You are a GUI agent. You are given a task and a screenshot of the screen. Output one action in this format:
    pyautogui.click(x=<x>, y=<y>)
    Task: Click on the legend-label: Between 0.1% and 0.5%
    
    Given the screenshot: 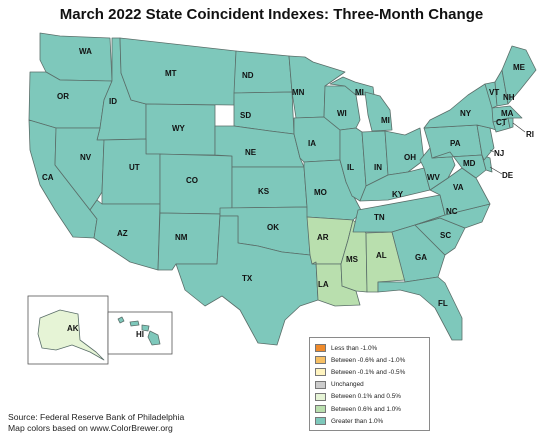 What is the action you would take?
    pyautogui.click(x=366, y=397)
    